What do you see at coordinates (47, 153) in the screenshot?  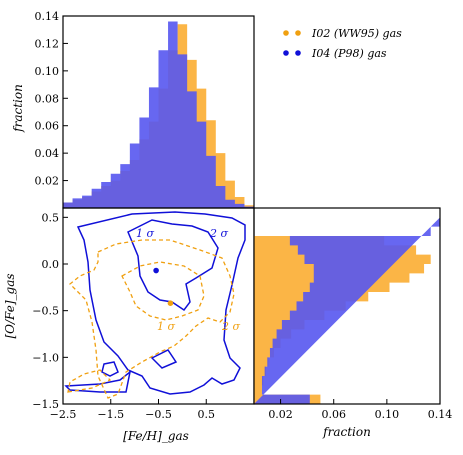 I see `top-ytick-label: 0.04` at bounding box center [47, 153].